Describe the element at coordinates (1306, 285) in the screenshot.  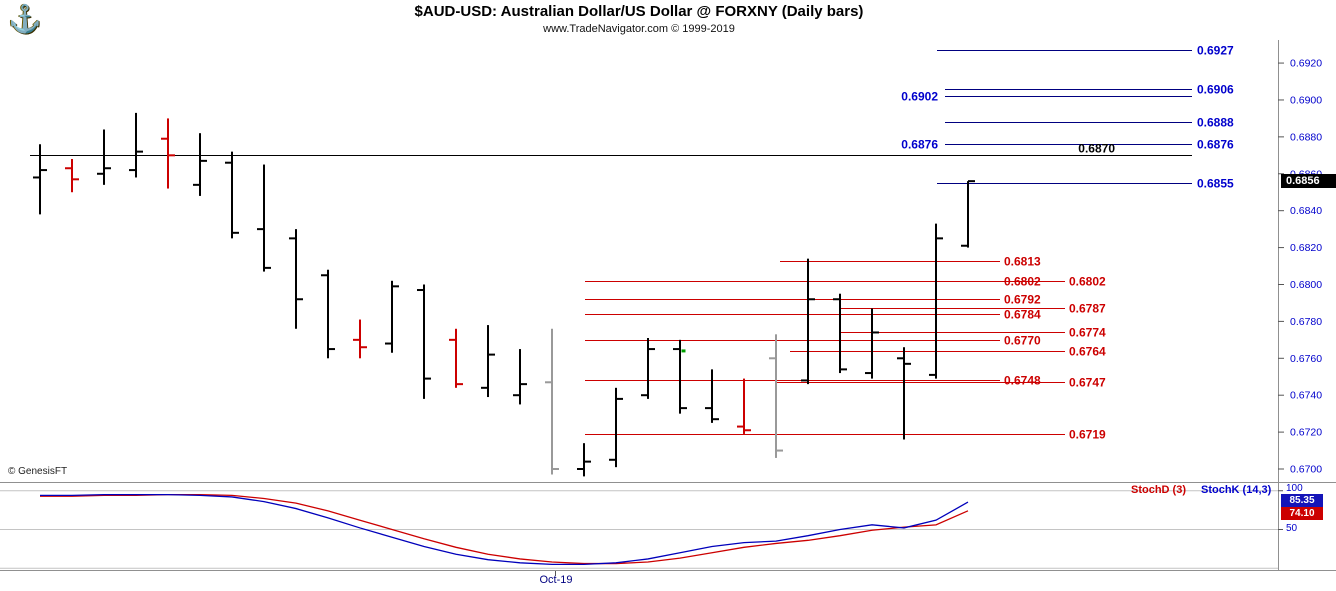
I see `price-axis-label: 0.6800` at that location.